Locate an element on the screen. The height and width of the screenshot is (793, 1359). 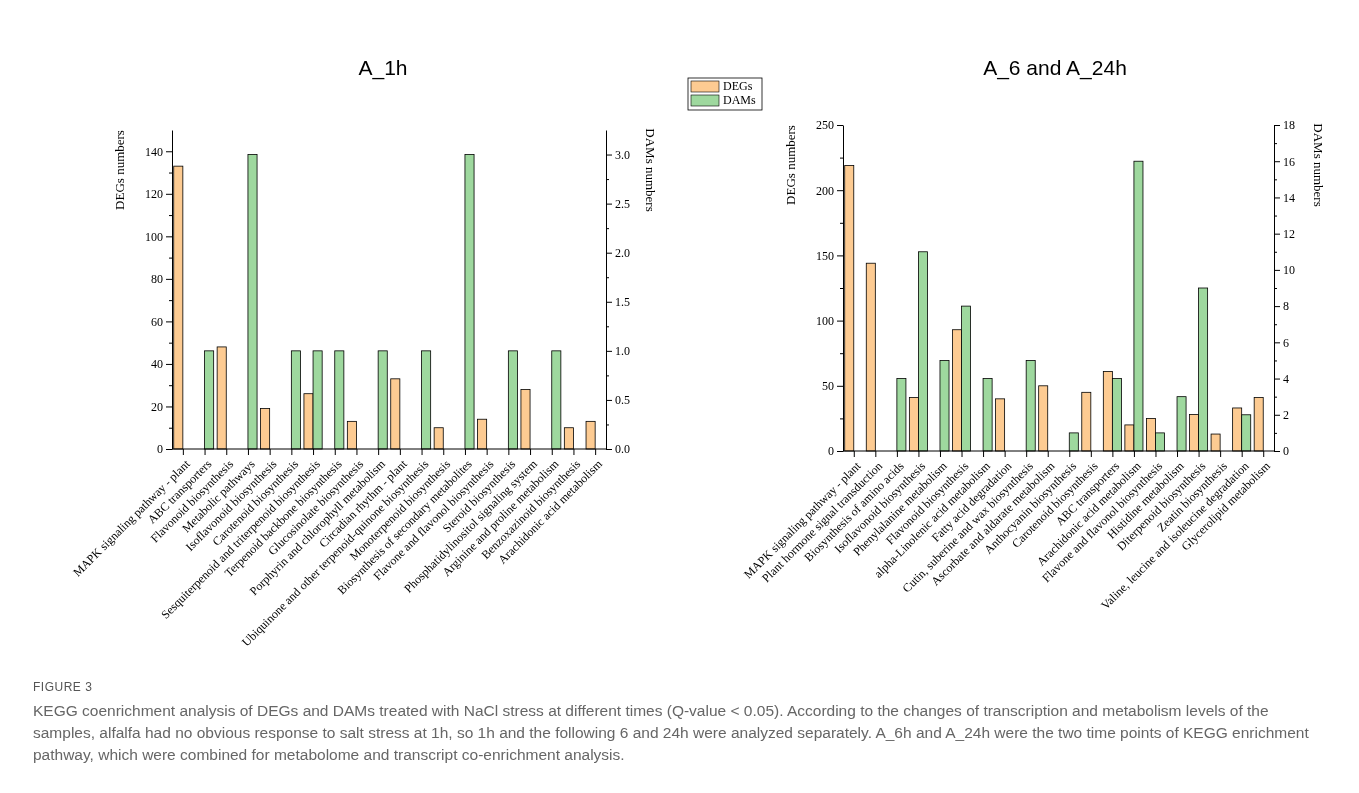
y-tick-label: 40 is located at coordinates (157, 364).